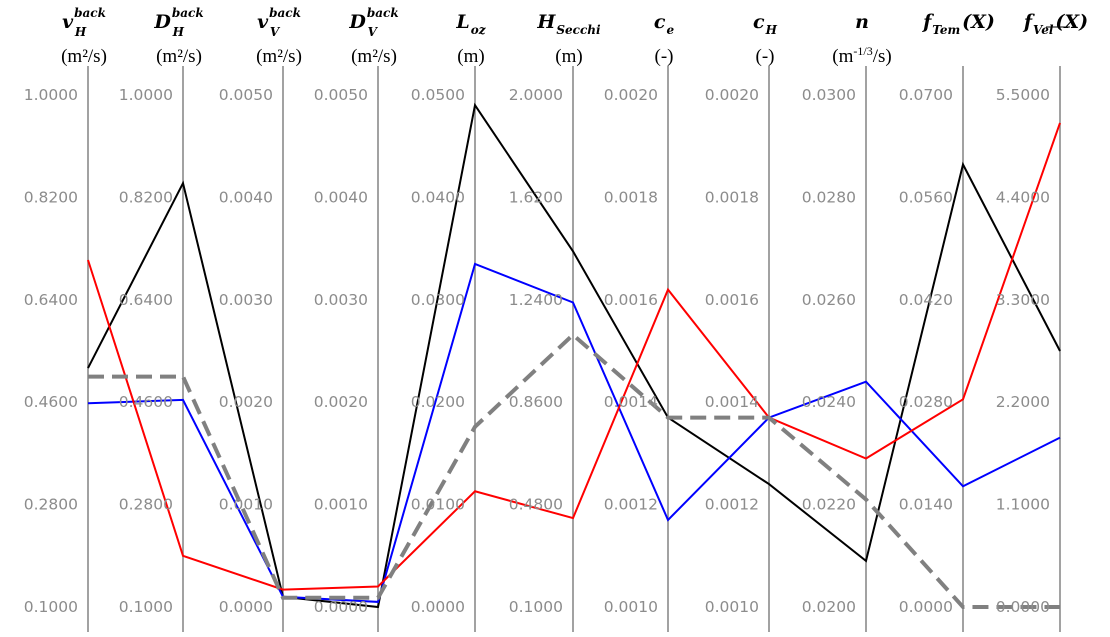 The image size is (1110, 637). What do you see at coordinates (861, 55) in the screenshot?
I see `axis-unit: (m-1/3/s)` at bounding box center [861, 55].